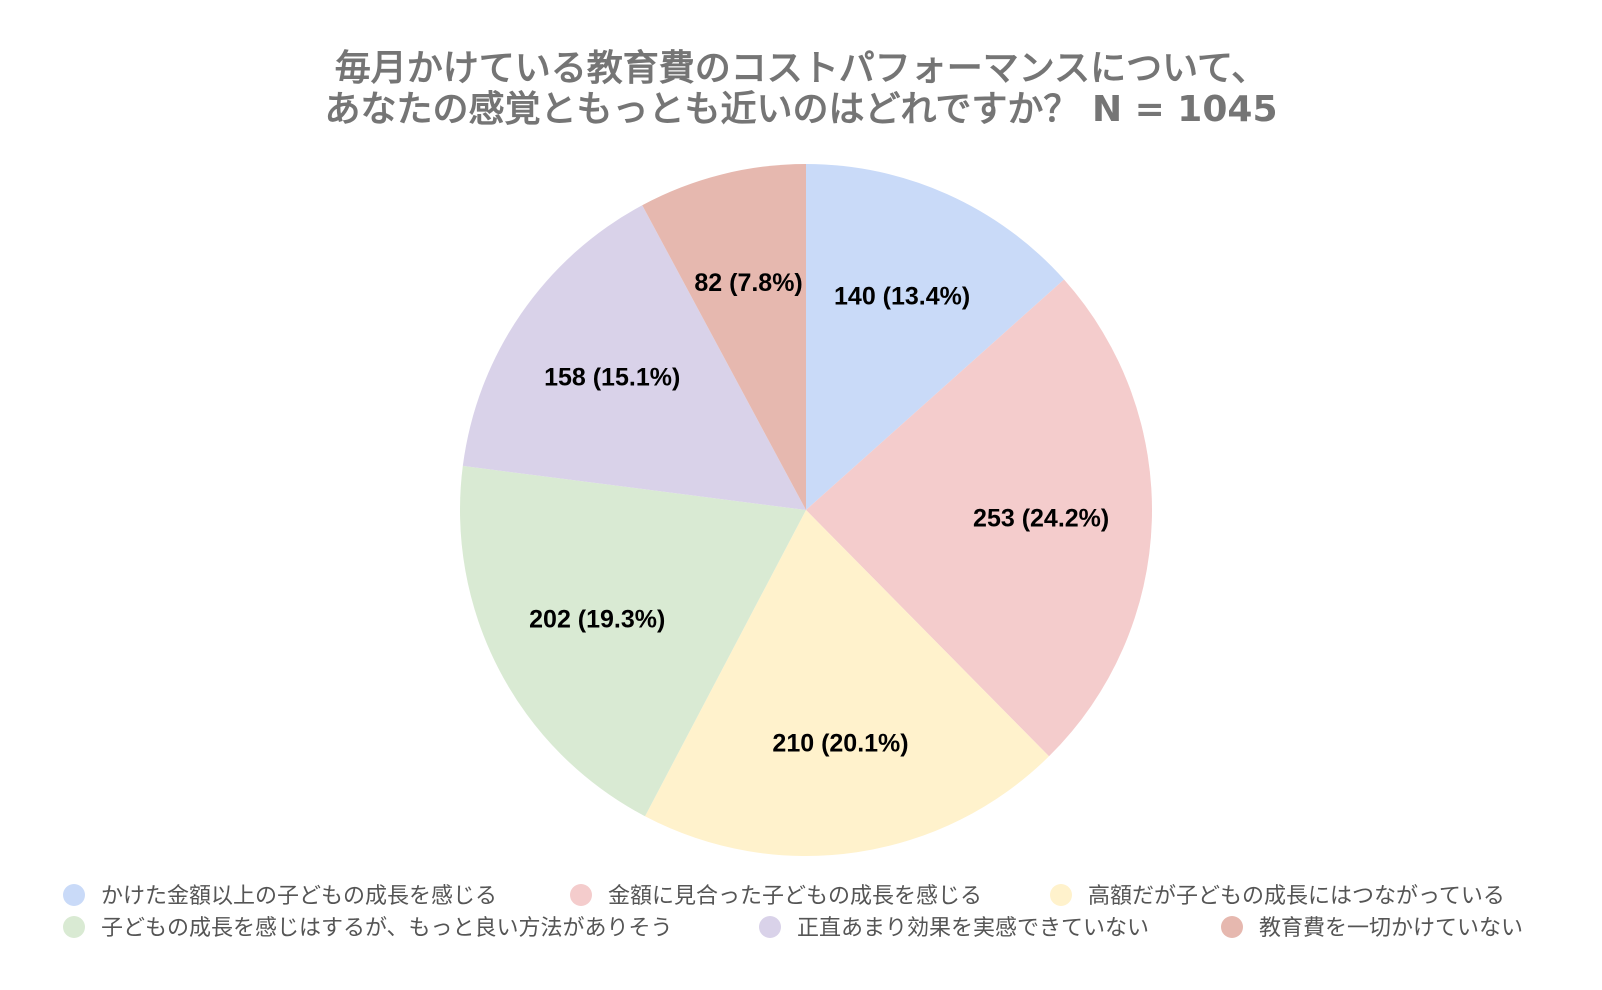 Image resolution: width=1602 pixels, height=990 pixels. What do you see at coordinates (795, 896) in the screenshot?
I see `legend-label-2: 金額に見合った子どもの成長を感じる` at bounding box center [795, 896].